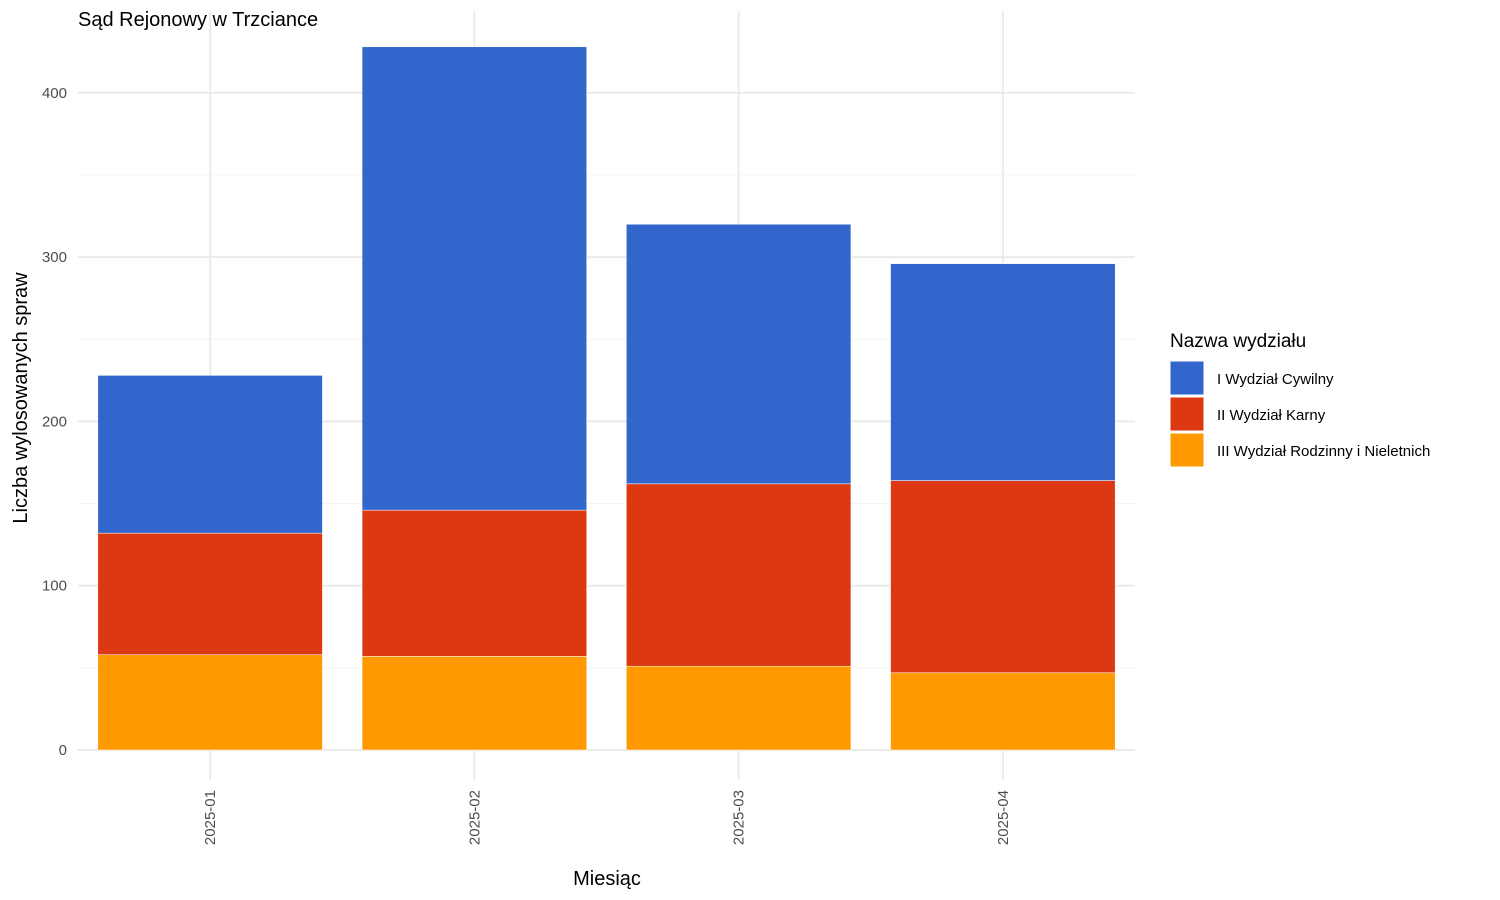 The image size is (1500, 900). What do you see at coordinates (1238, 341) in the screenshot?
I see `legend-title: Nazwa wydziału` at bounding box center [1238, 341].